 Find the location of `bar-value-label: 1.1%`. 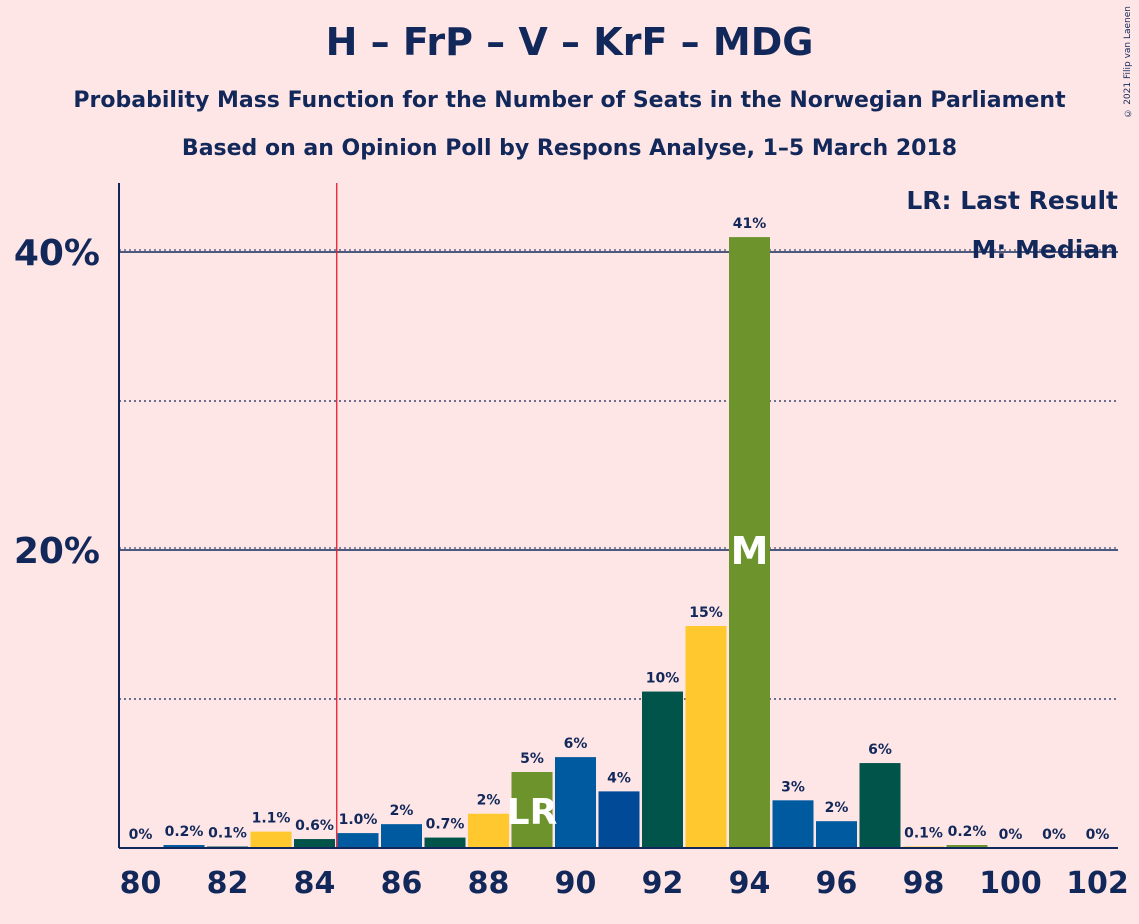

bar-value-label: 1.1% is located at coordinates (271, 819).